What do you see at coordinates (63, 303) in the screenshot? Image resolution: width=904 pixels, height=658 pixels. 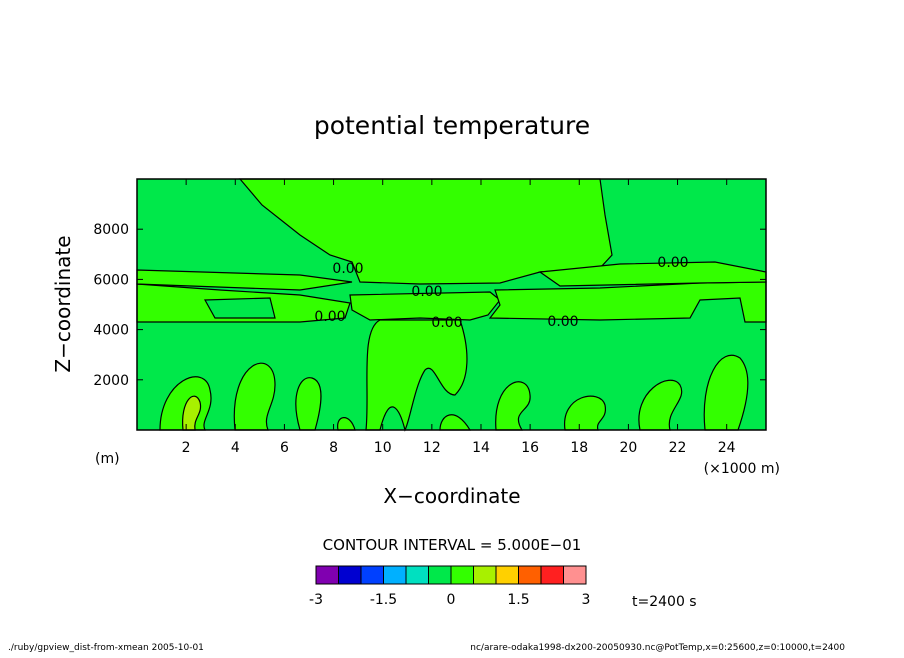 I see `y-axis-label: Z−coordinate` at bounding box center [63, 303].